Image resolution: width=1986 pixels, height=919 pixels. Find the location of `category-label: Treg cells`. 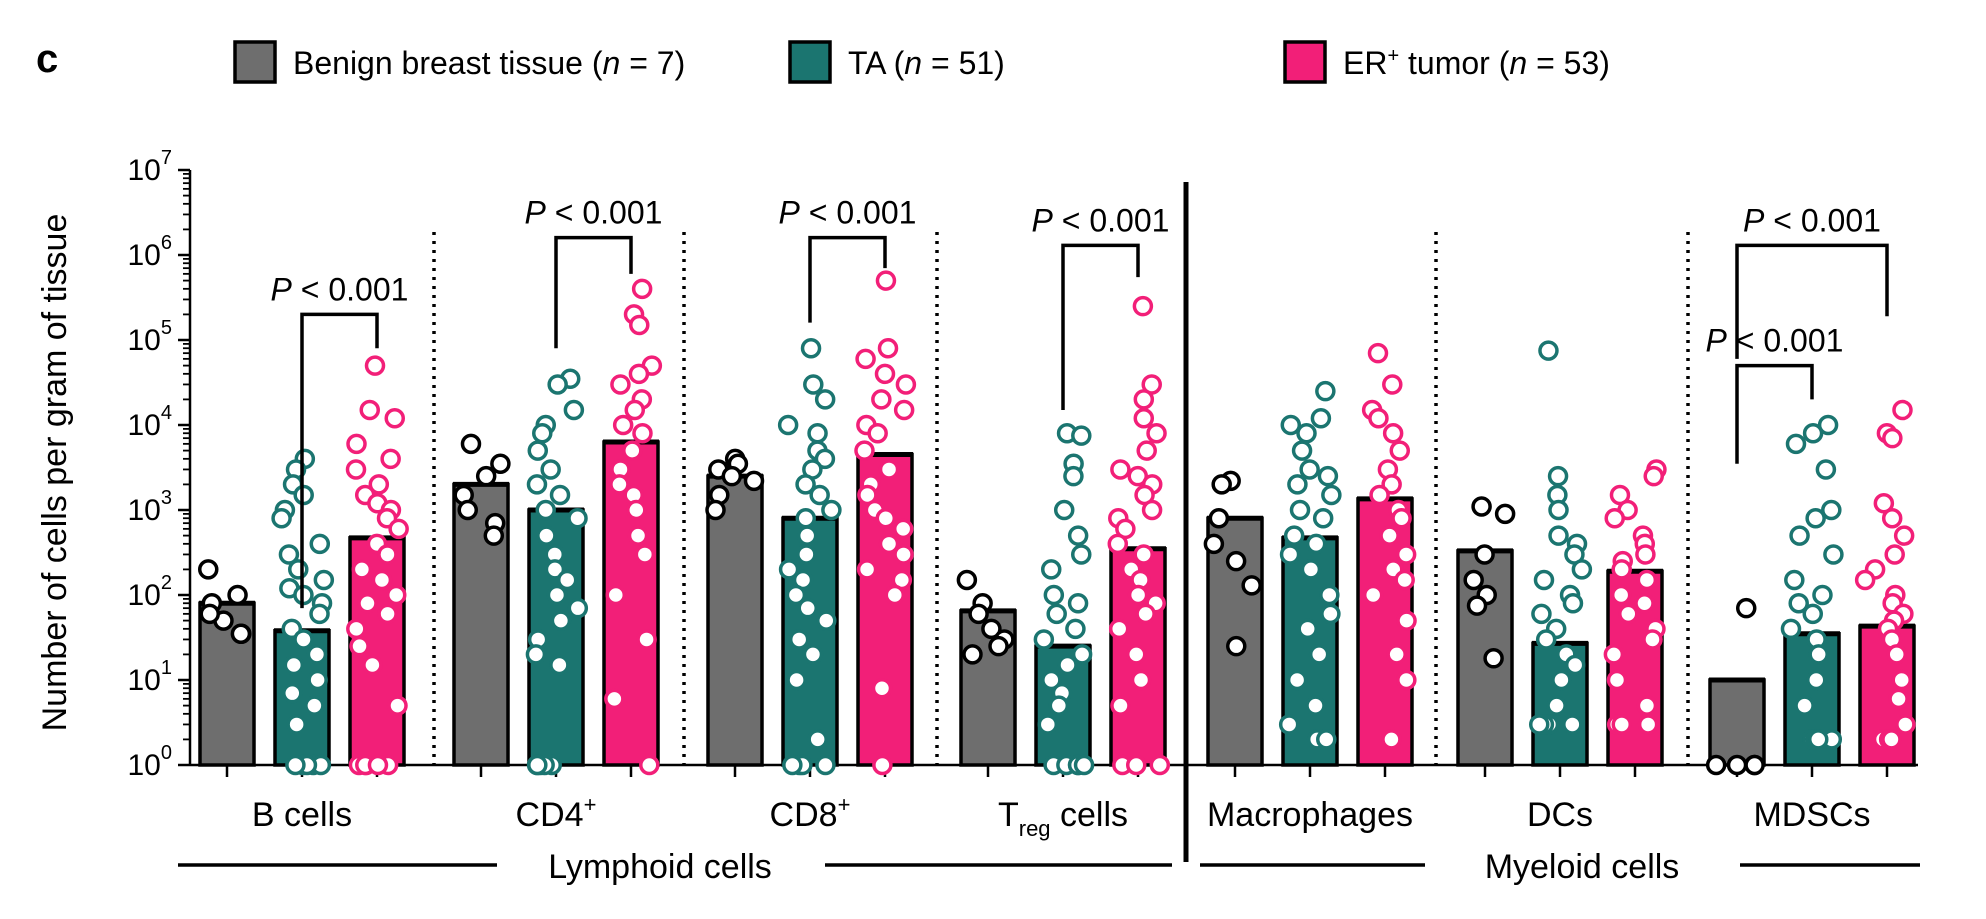

category-label: Treg cells is located at coordinates (1063, 818).